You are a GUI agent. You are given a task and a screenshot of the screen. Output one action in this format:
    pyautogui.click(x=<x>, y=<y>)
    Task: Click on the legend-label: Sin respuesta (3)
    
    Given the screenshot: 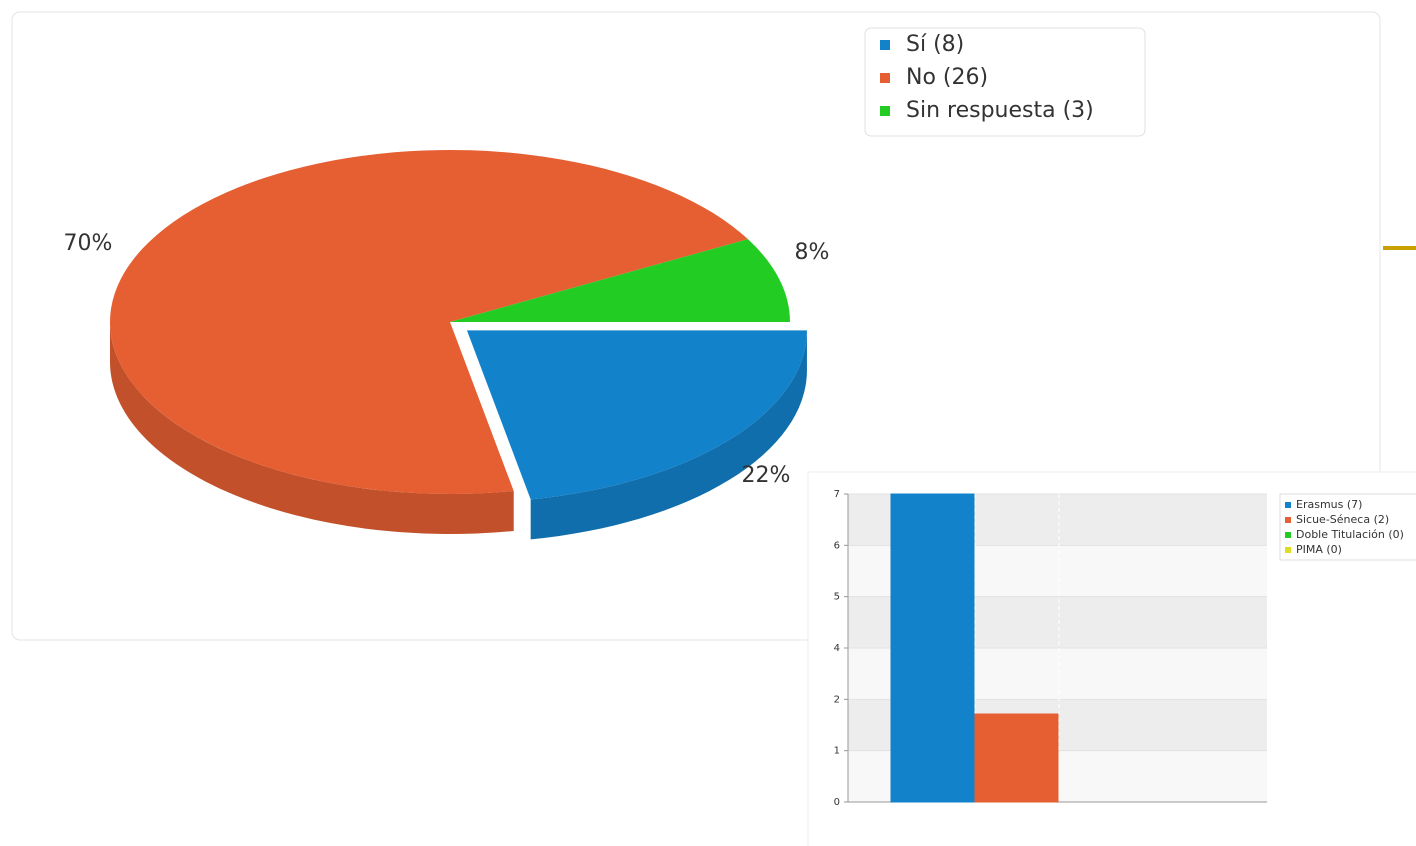 What is the action you would take?
    pyautogui.click(x=1000, y=110)
    